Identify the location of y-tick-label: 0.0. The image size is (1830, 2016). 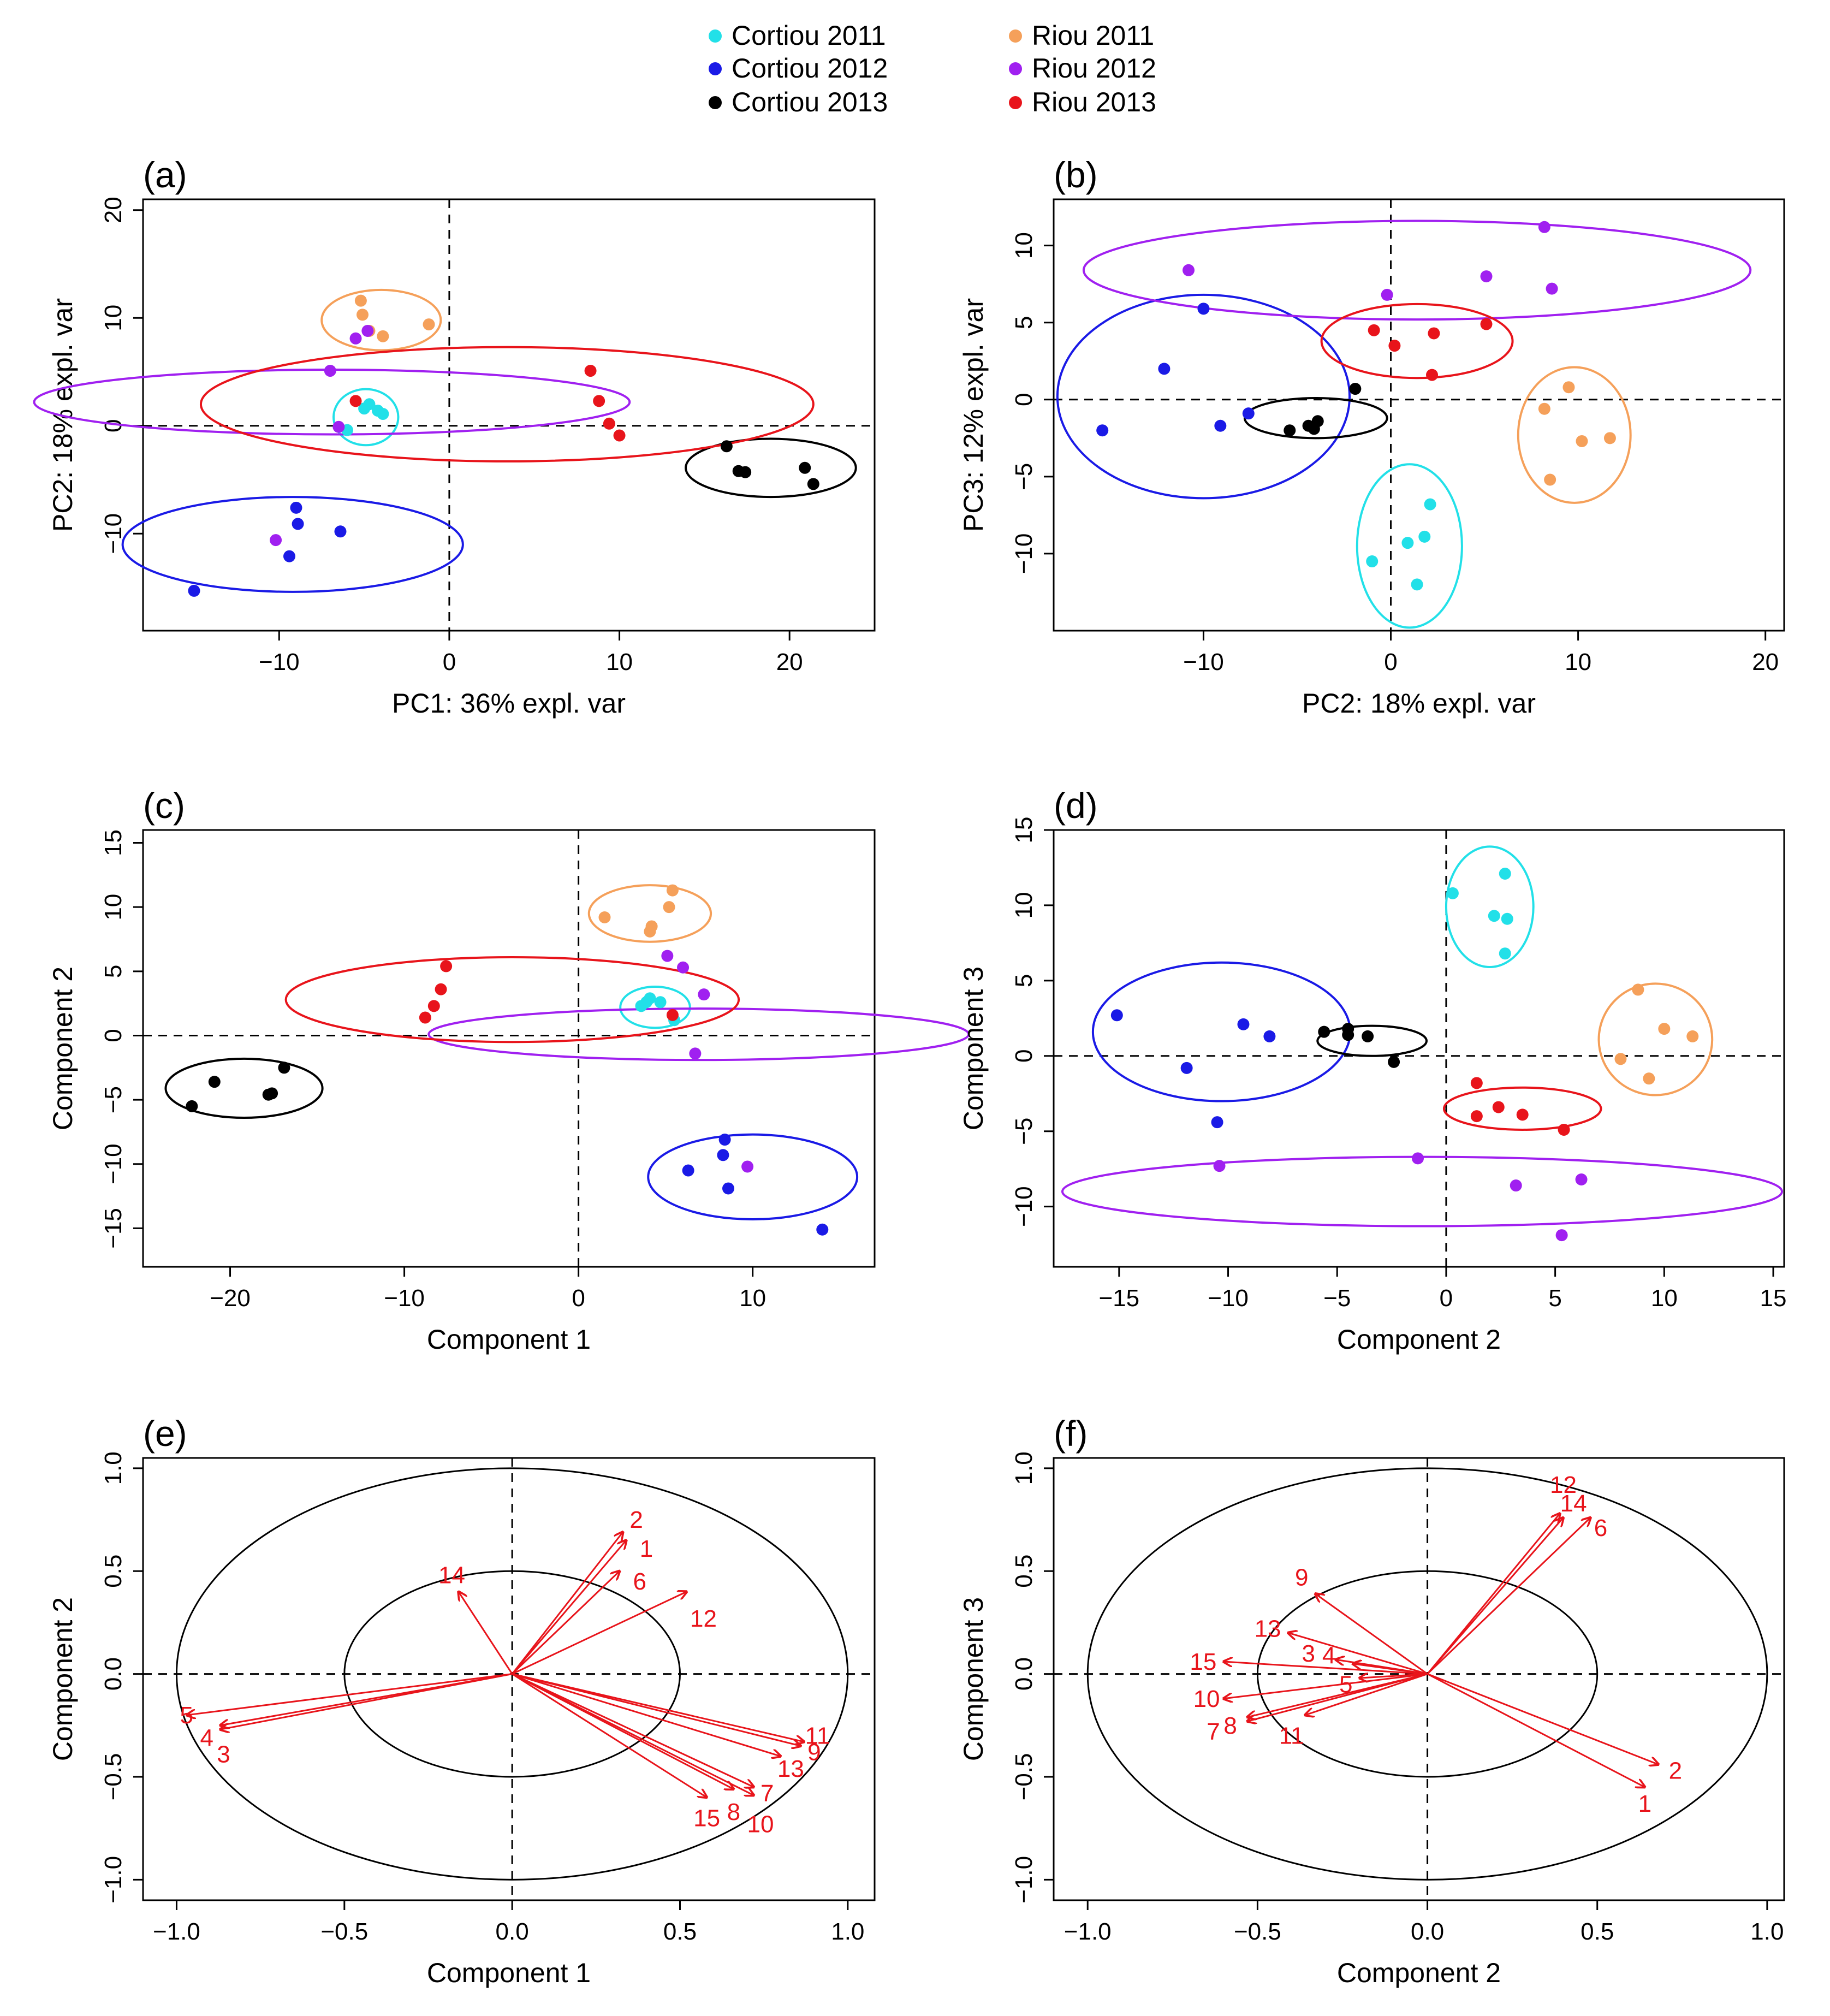
(1024, 1674).